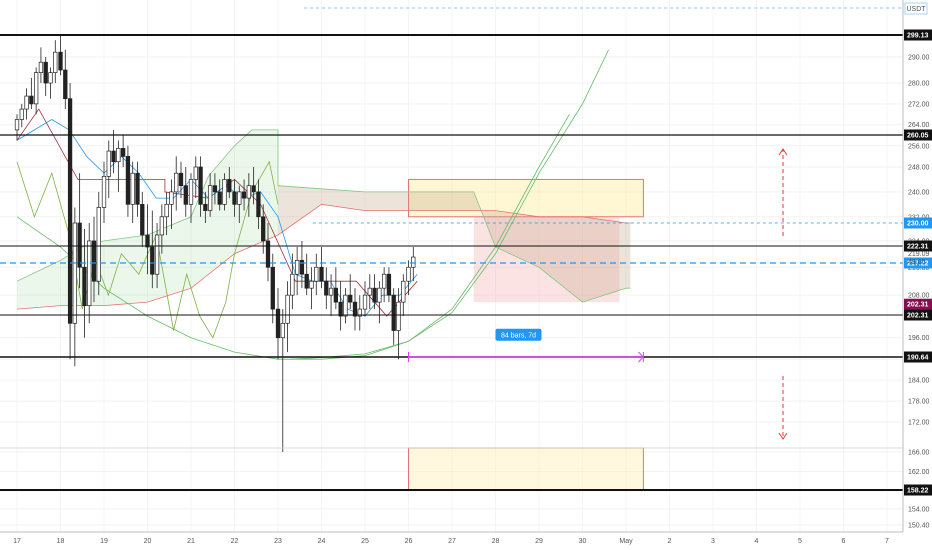 This screenshot has width=932, height=550. What do you see at coordinates (919, 453) in the screenshot?
I see `price-tick-label: 166.00` at bounding box center [919, 453].